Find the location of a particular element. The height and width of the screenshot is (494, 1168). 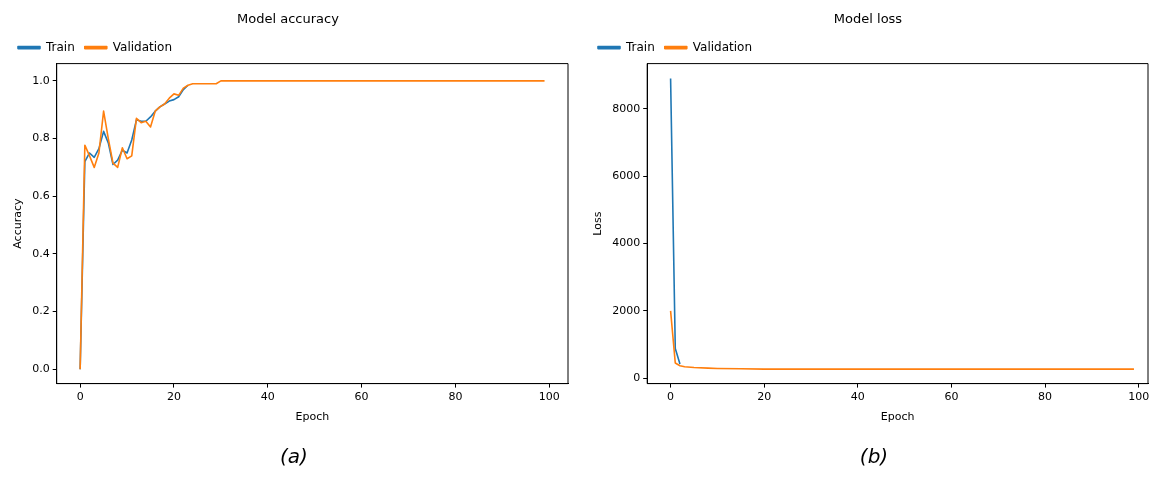

chart-title: Model accuracy is located at coordinates (288, 19).